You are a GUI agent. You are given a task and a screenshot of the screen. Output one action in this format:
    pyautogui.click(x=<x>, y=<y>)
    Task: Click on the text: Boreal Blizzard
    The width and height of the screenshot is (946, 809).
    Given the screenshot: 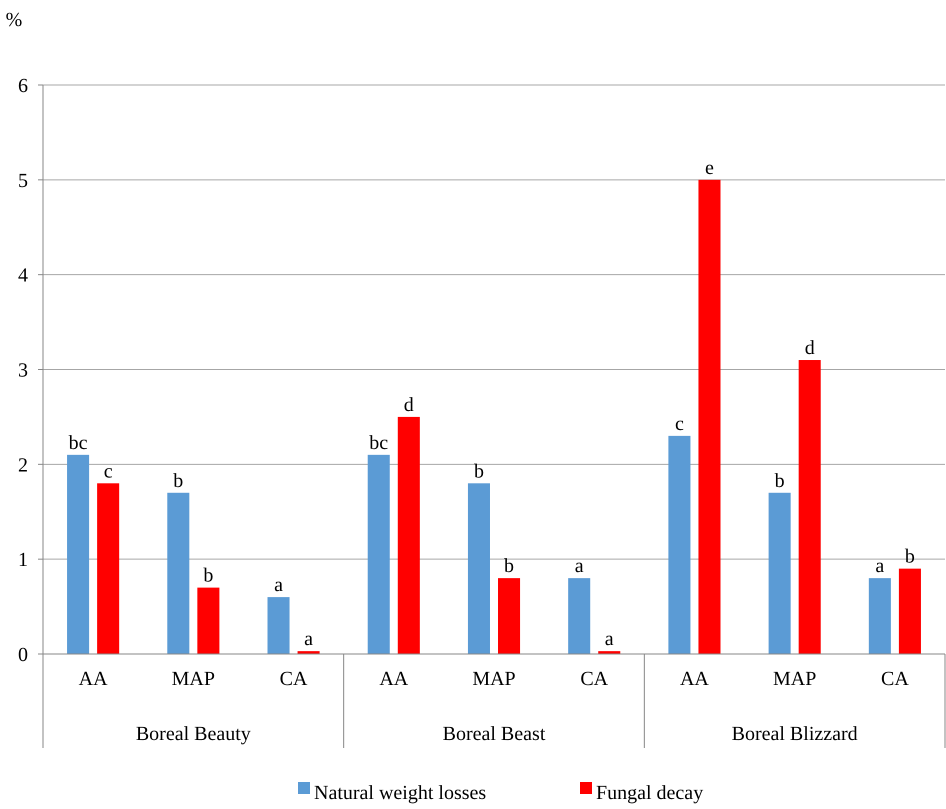 What is the action you would take?
    pyautogui.click(x=795, y=734)
    